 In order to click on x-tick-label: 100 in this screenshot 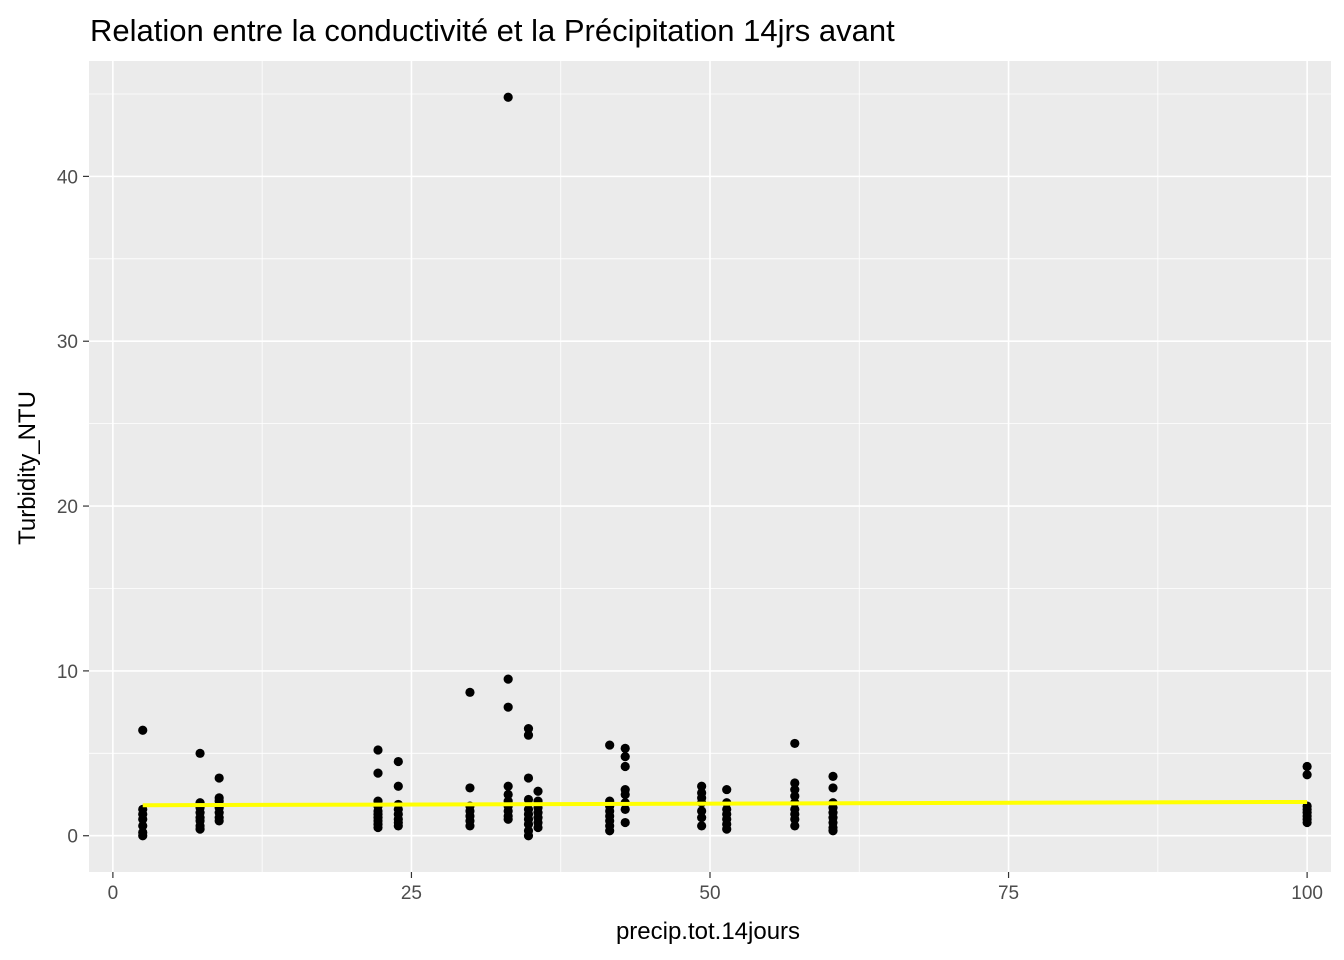, I will do `click(1307, 893)`.